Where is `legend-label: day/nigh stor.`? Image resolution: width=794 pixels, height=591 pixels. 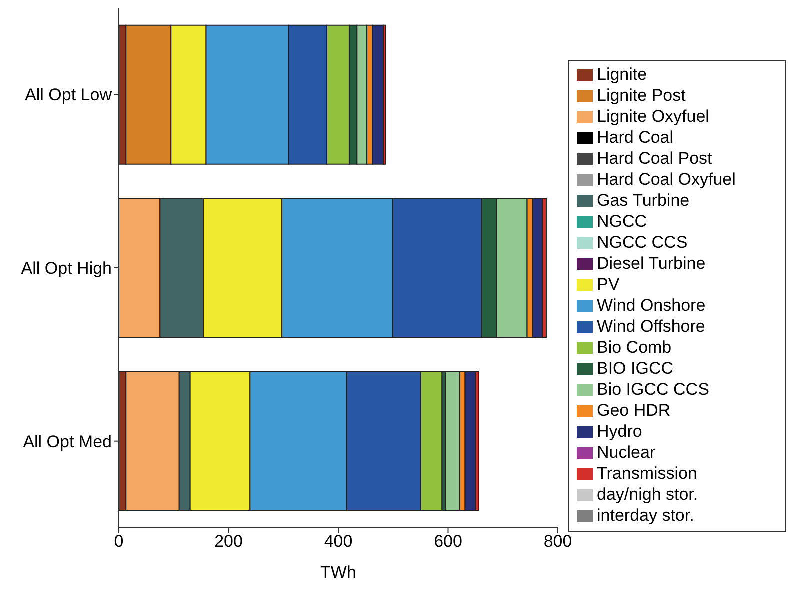
legend-label: day/nigh stor. is located at coordinates (647, 494).